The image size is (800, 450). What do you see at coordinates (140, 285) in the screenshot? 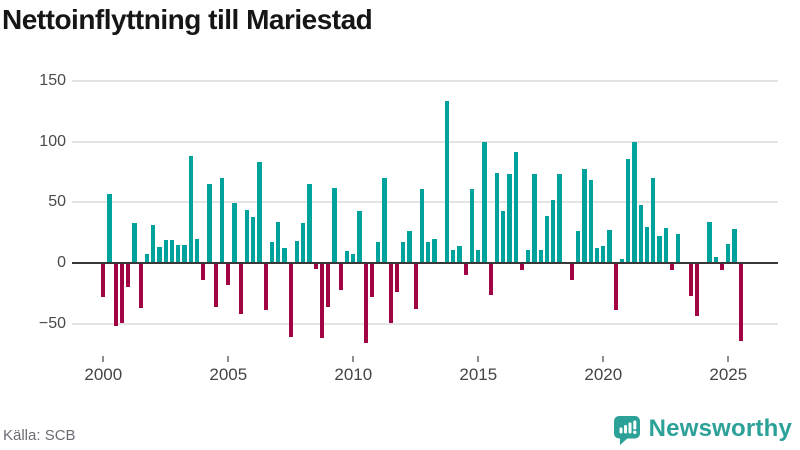
I see `bar-2001q3` at bounding box center [140, 285].